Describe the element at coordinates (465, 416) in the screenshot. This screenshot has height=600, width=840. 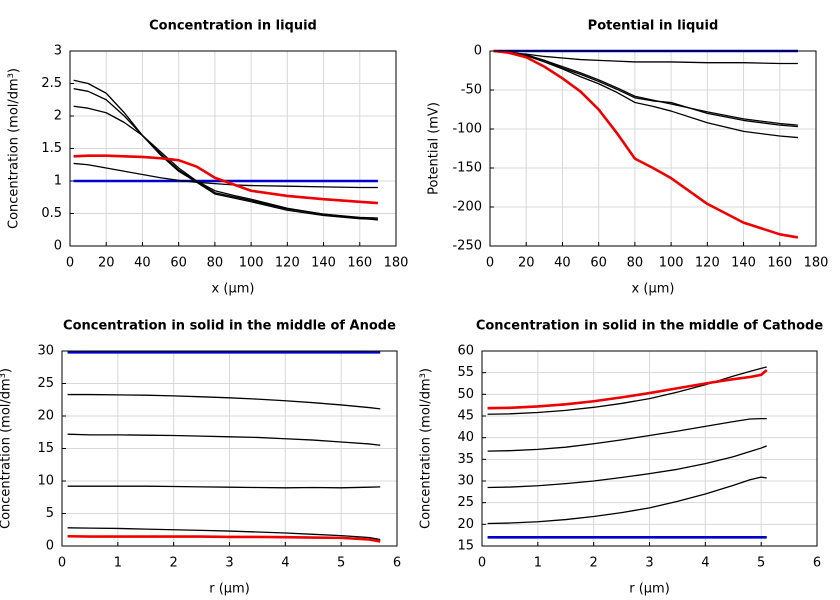
I see `y-tick-label: 45` at that location.